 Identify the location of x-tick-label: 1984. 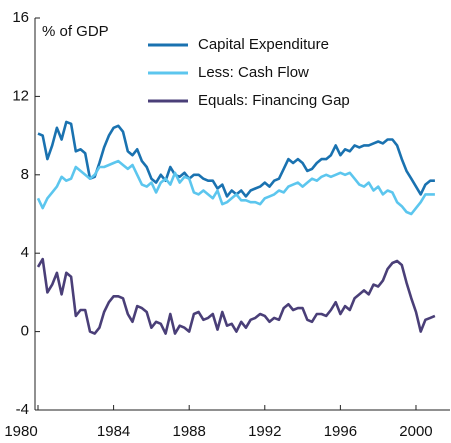
(113, 431).